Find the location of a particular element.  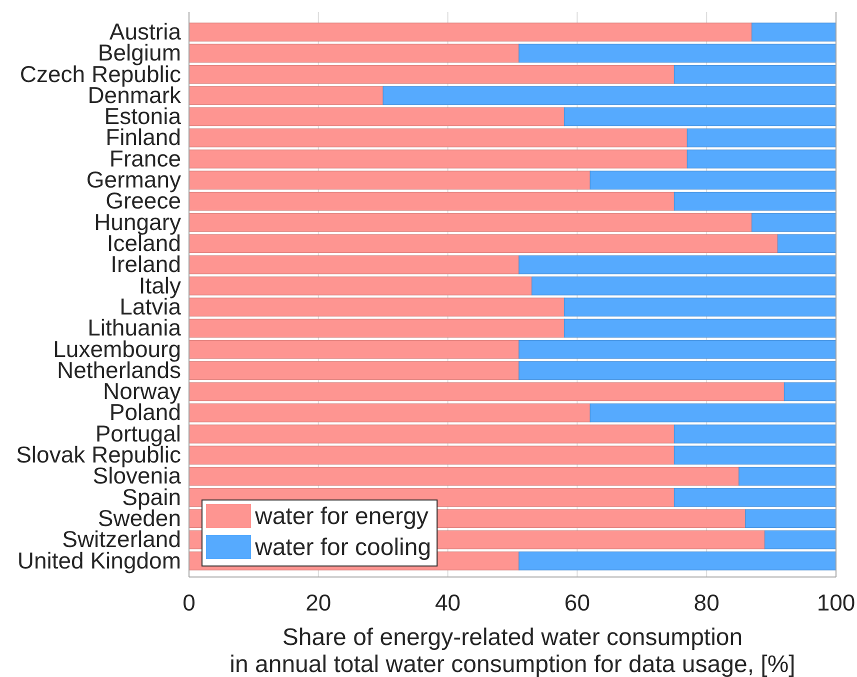

y-tick-label: Ireland is located at coordinates (145, 264).